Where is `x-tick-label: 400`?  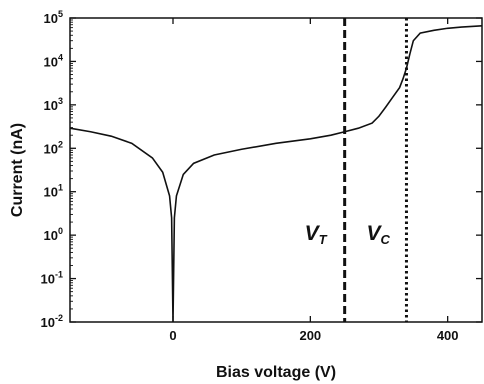 x-tick-label: 400 is located at coordinates (448, 335).